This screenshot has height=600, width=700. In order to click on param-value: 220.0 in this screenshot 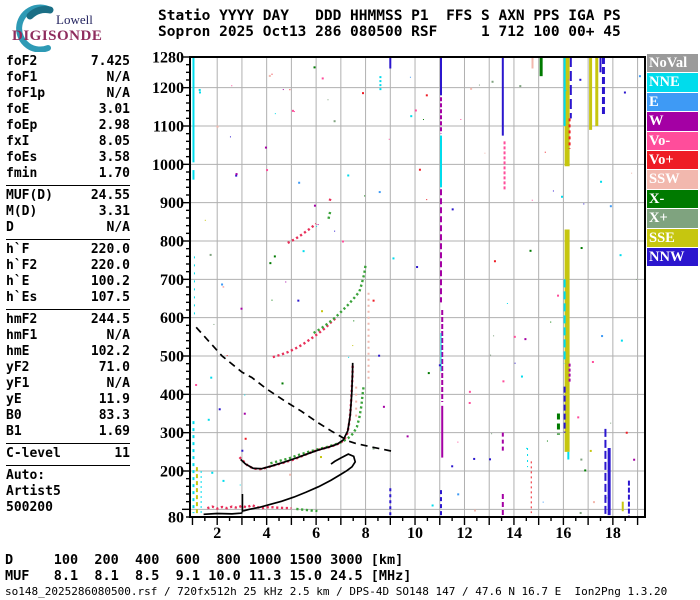, I will do `click(110, 249)`.